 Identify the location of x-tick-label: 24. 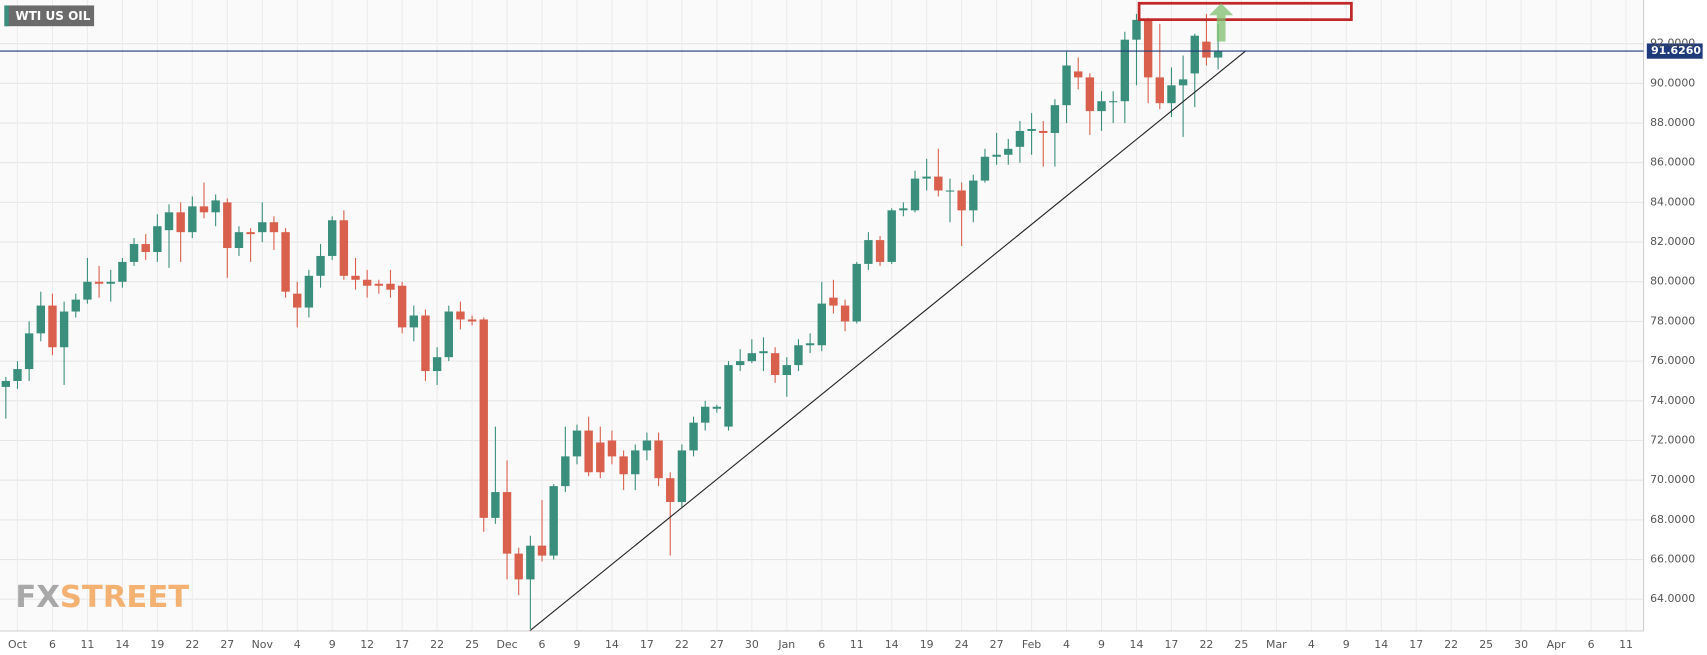
(962, 644).